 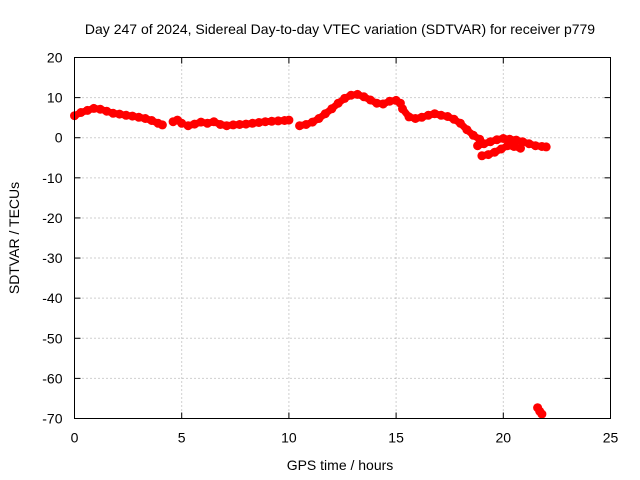 I want to click on y-tick-label: 20, so click(x=55, y=58).